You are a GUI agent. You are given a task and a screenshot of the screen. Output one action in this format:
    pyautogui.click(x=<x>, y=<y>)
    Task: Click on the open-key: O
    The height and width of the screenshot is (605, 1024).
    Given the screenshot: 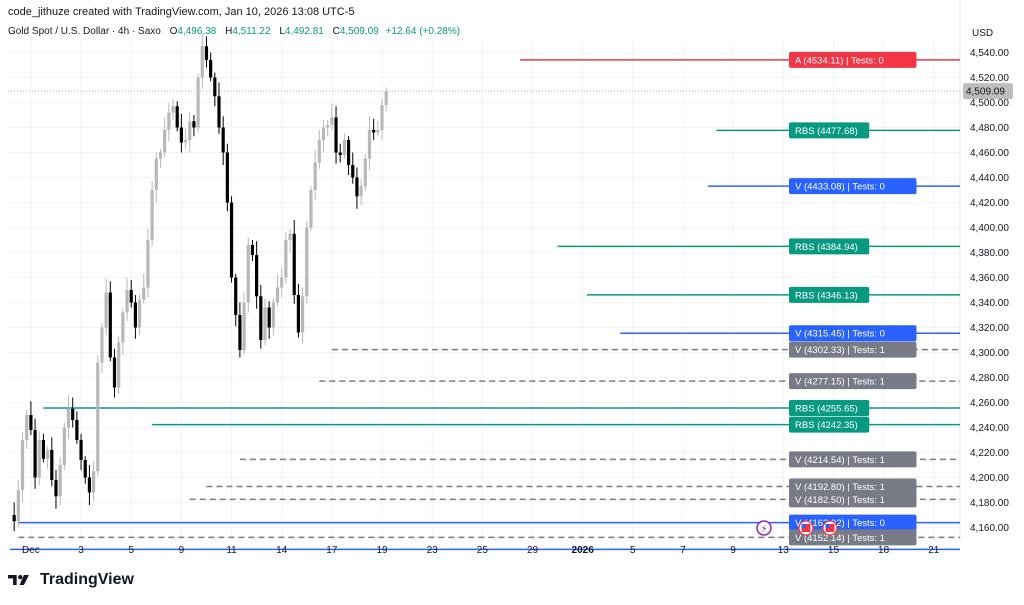 What is the action you would take?
    pyautogui.click(x=173, y=31)
    